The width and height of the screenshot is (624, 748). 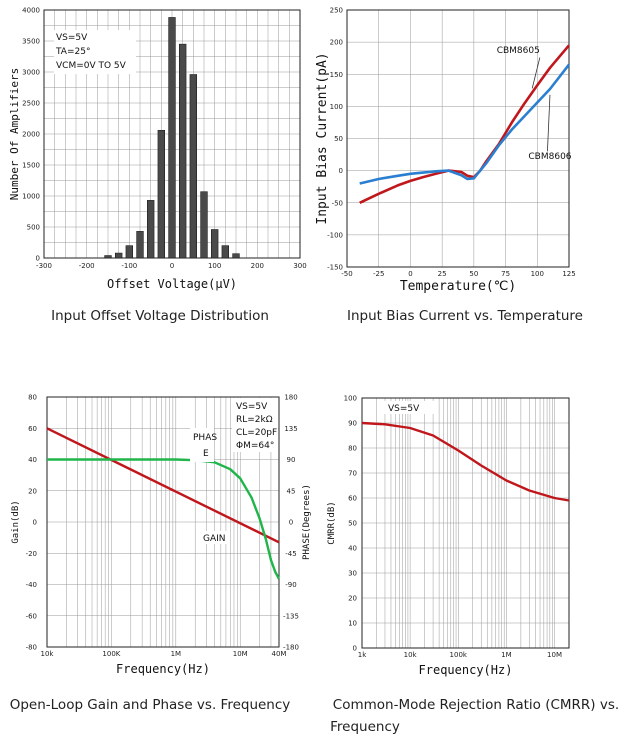 I want to click on x-tick-label: 40M, so click(x=279, y=654).